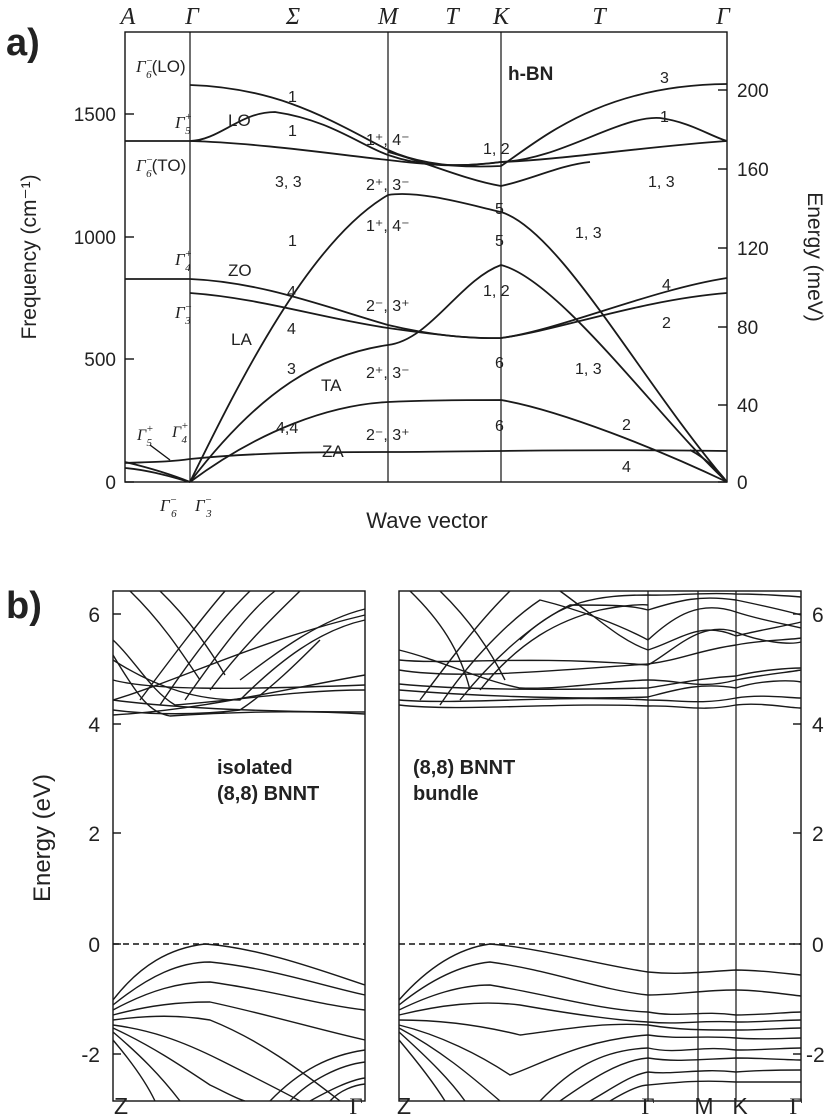  Describe the element at coordinates (501, 17) in the screenshot. I see `top-label-k: K` at that location.